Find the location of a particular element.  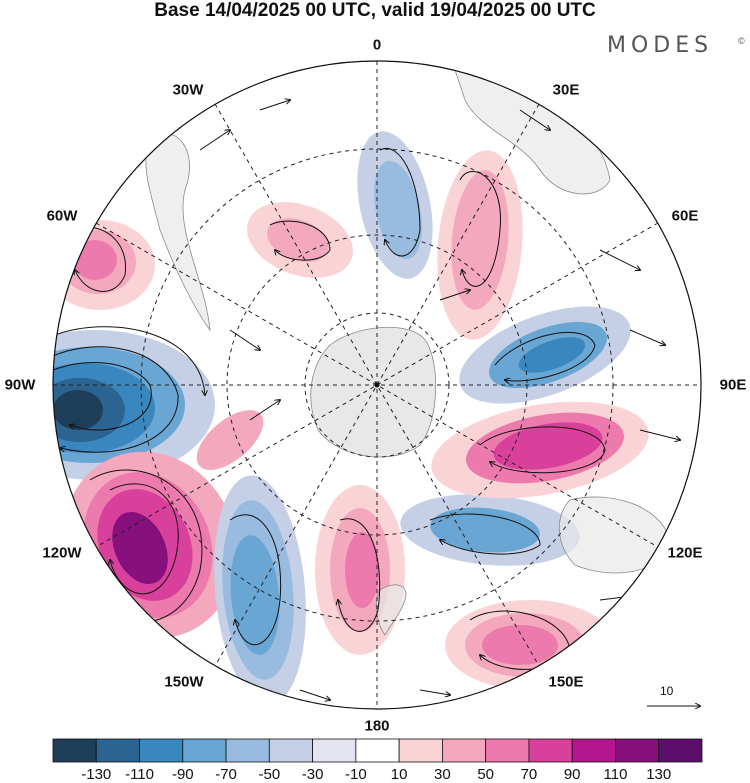

lon-label-0: 0 is located at coordinates (377, 45).